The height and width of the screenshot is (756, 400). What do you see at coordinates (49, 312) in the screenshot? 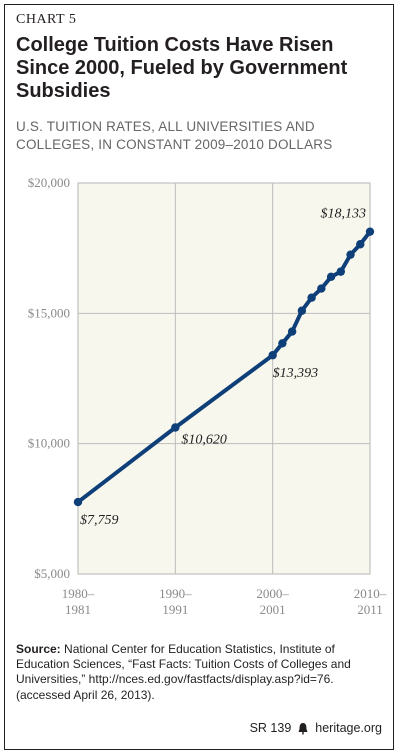
I see `y-tick-label: $15,000` at bounding box center [49, 312].